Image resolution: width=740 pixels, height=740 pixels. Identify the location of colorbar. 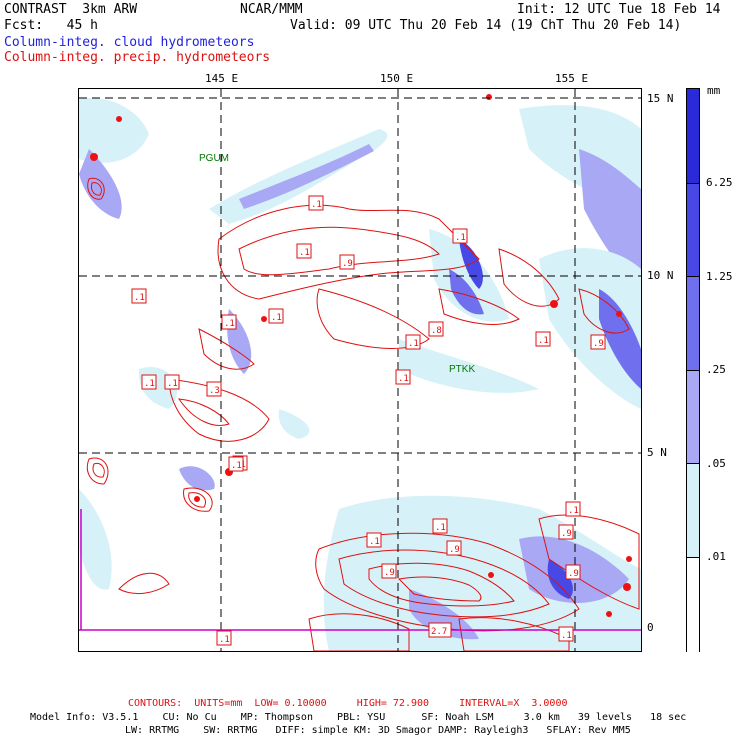
(693, 370).